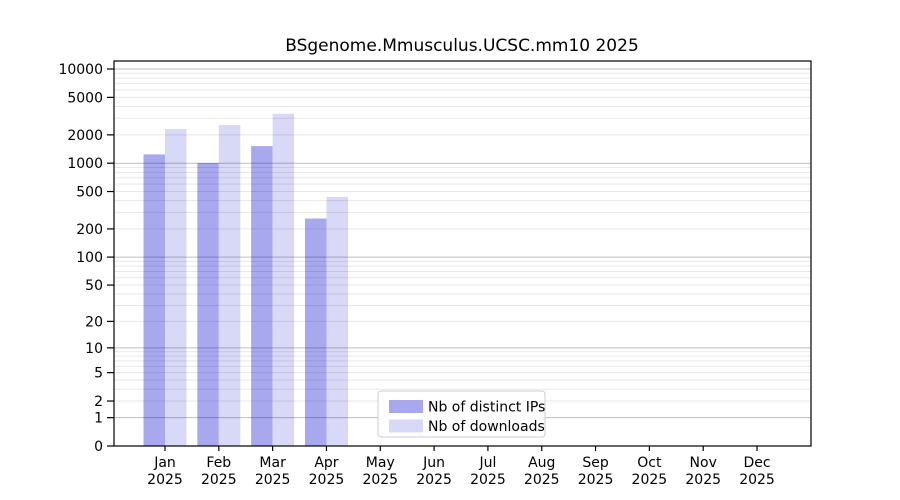 The width and height of the screenshot is (900, 500). Describe the element at coordinates (542, 480) in the screenshot. I see `x-tick-label-year-aug: 2025` at that location.